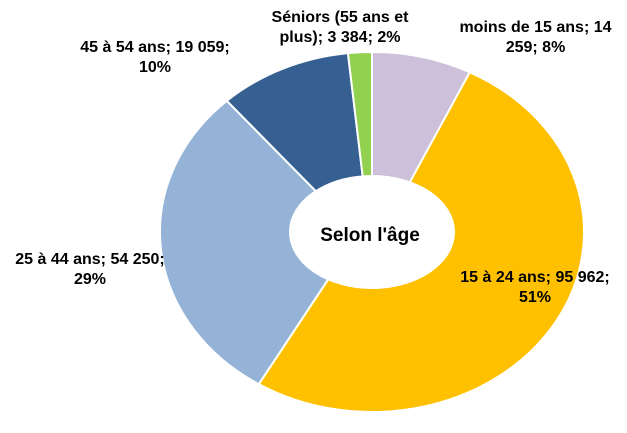  I want to click on percent-label: 8%, so click(554, 47).